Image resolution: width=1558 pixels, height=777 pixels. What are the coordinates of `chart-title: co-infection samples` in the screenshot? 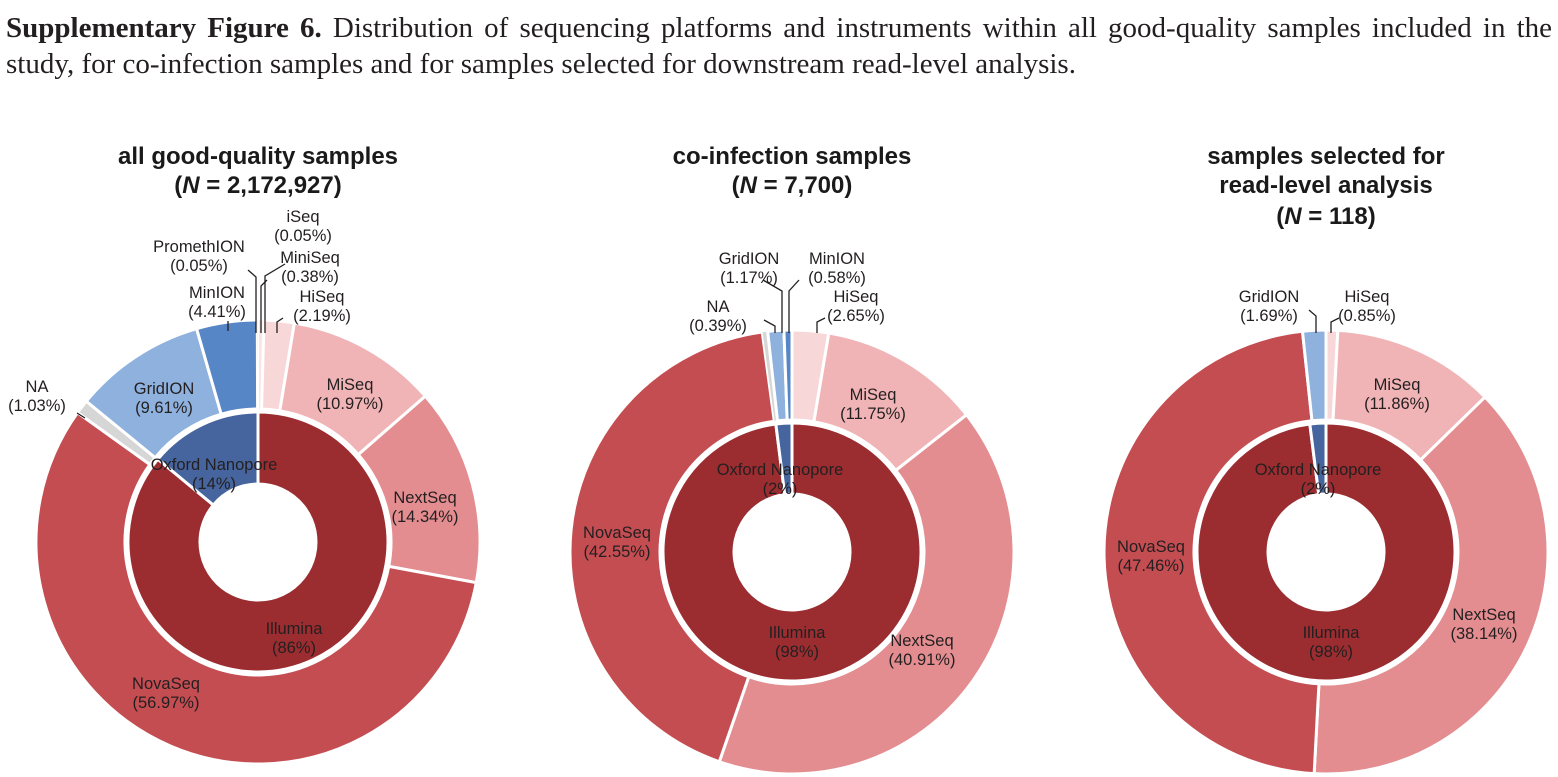 It's located at (792, 156).